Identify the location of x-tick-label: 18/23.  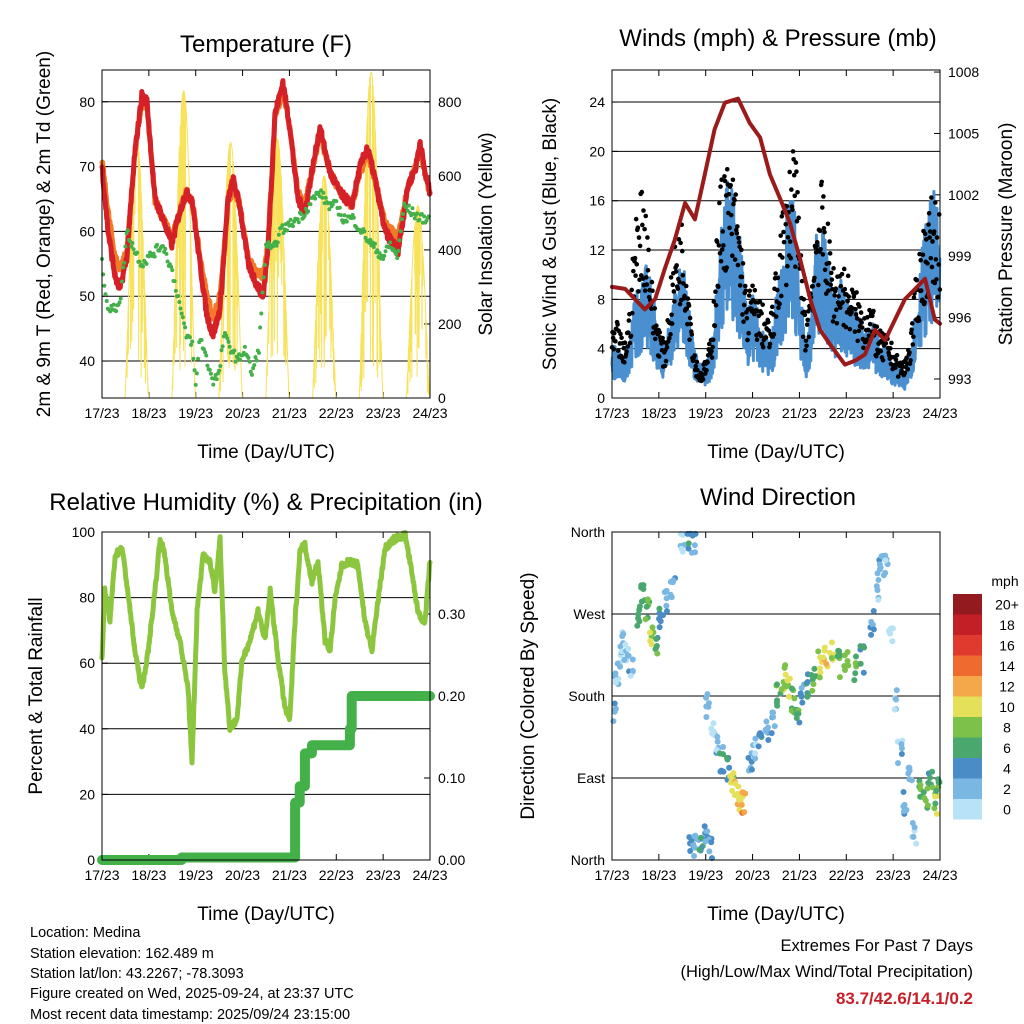
(148, 875).